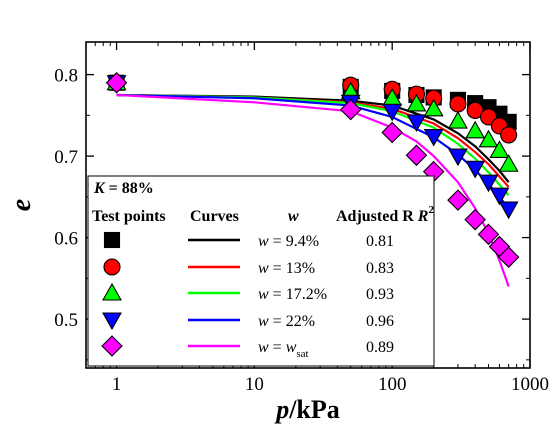 This screenshot has width=550, height=434. I want to click on legend-r2-value-3: 0.93, so click(380, 294).